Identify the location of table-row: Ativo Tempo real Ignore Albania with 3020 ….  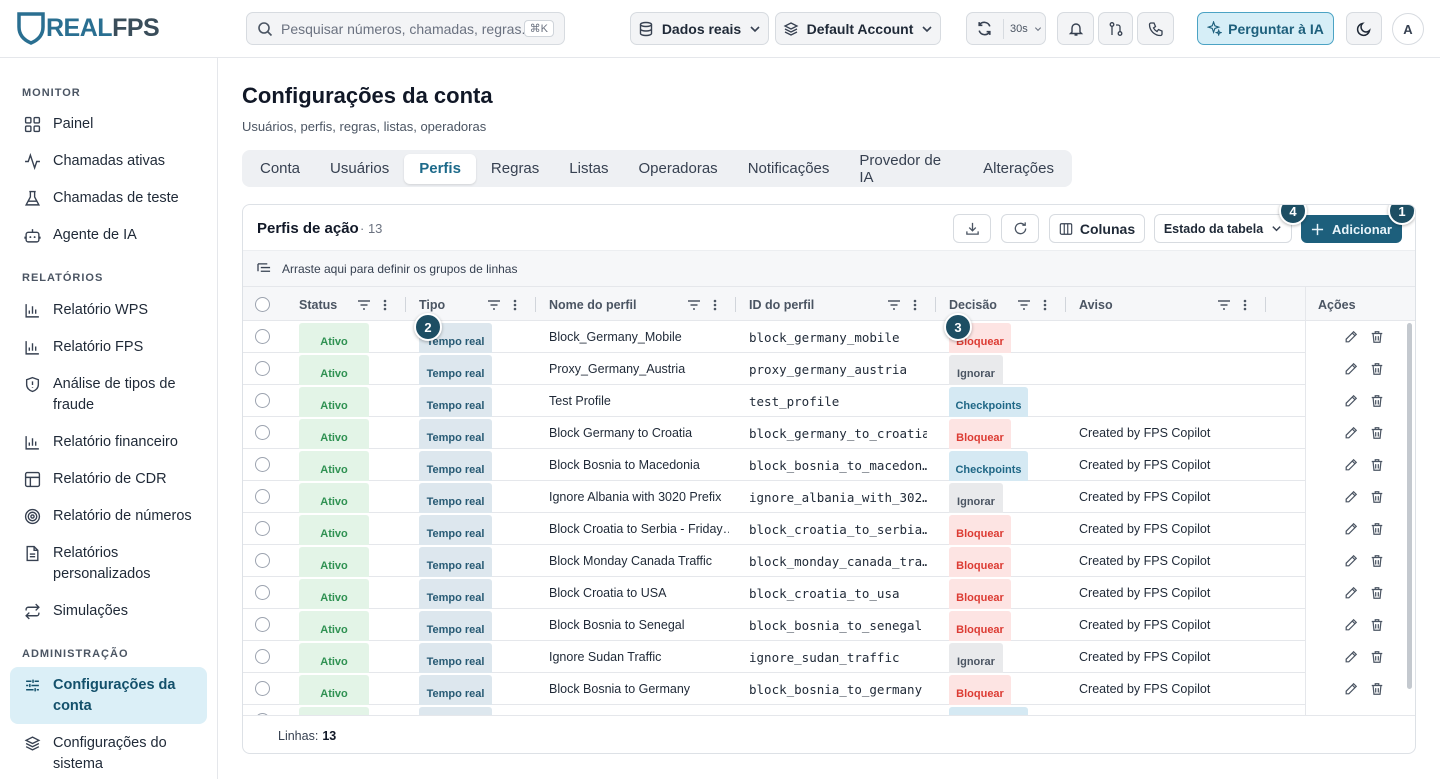
(774, 497).